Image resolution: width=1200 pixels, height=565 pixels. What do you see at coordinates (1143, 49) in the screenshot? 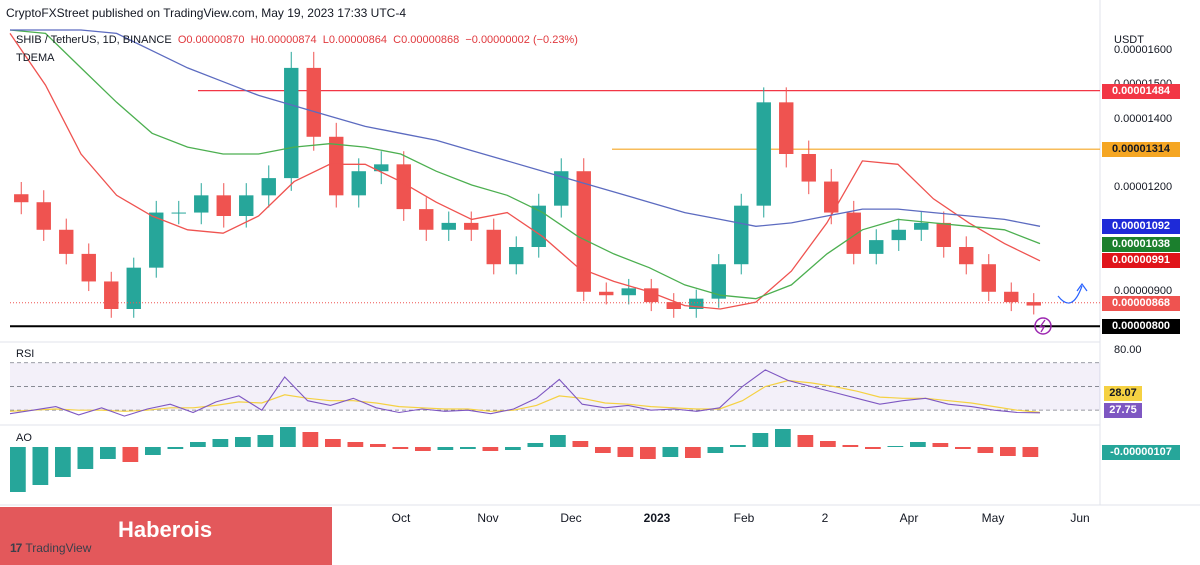
I see `y-tick-label: 0.00001600` at bounding box center [1143, 49].